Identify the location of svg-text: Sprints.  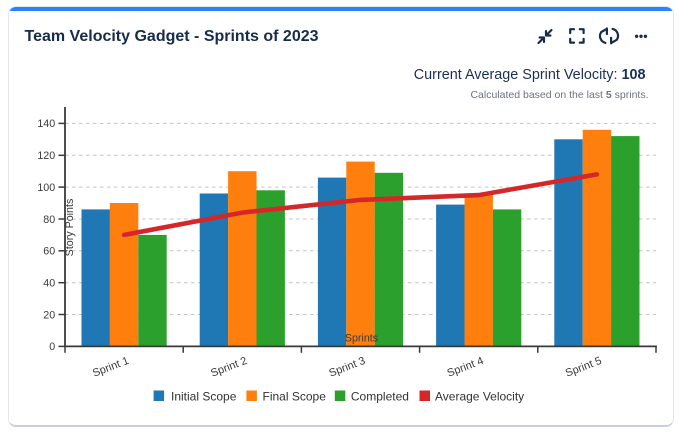
(361, 339).